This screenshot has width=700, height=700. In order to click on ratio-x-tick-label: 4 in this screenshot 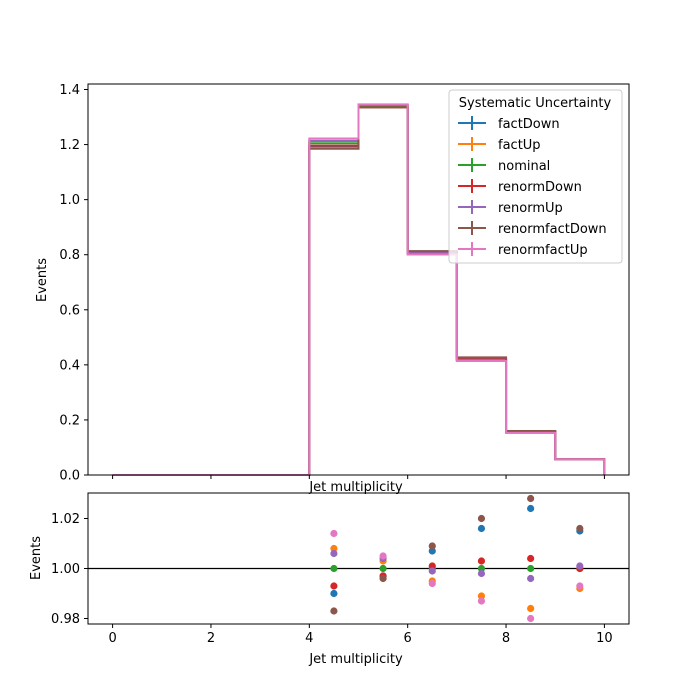, I will do `click(309, 638)`.